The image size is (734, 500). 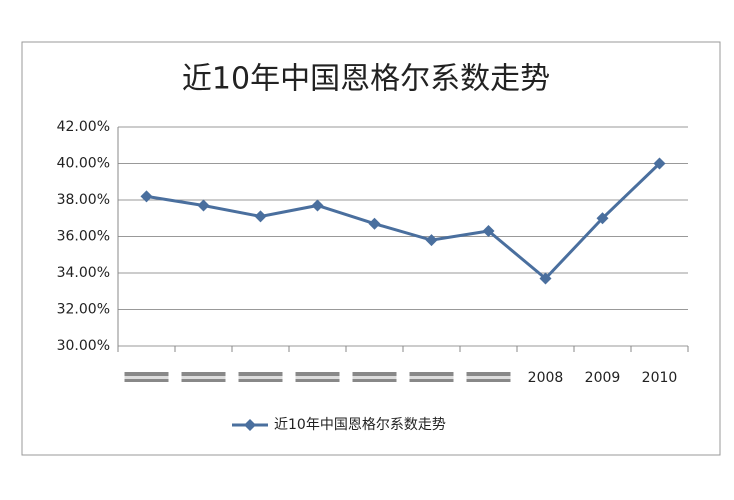 I want to click on y-tick-label: 30.00%, so click(x=83, y=346).